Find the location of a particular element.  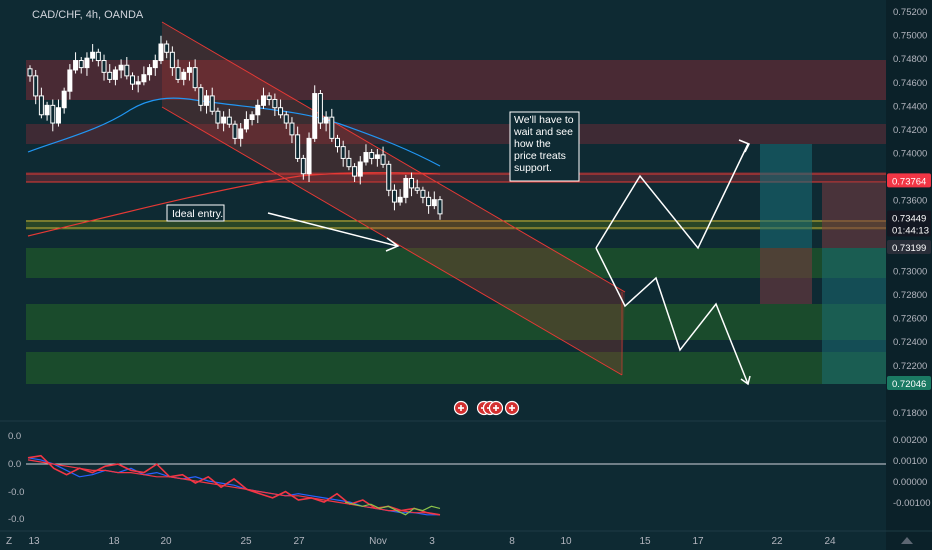

resistance-zone-upper is located at coordinates (456, 80).